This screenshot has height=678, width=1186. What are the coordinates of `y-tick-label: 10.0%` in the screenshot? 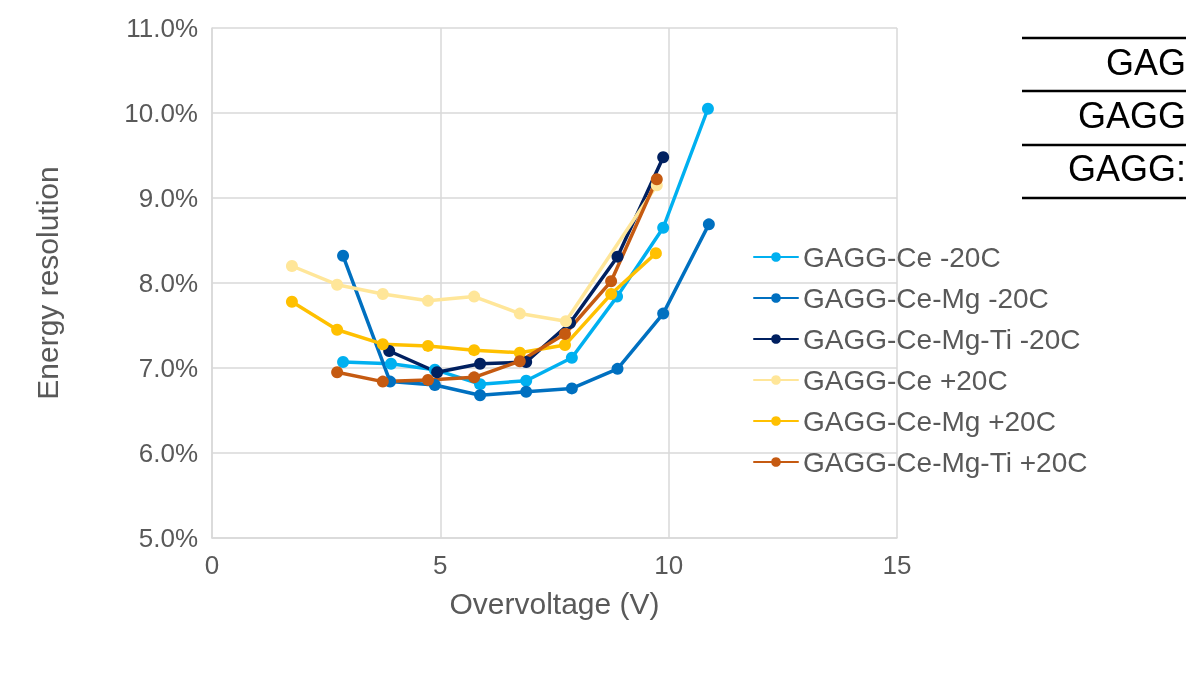 It's located at (161, 113).